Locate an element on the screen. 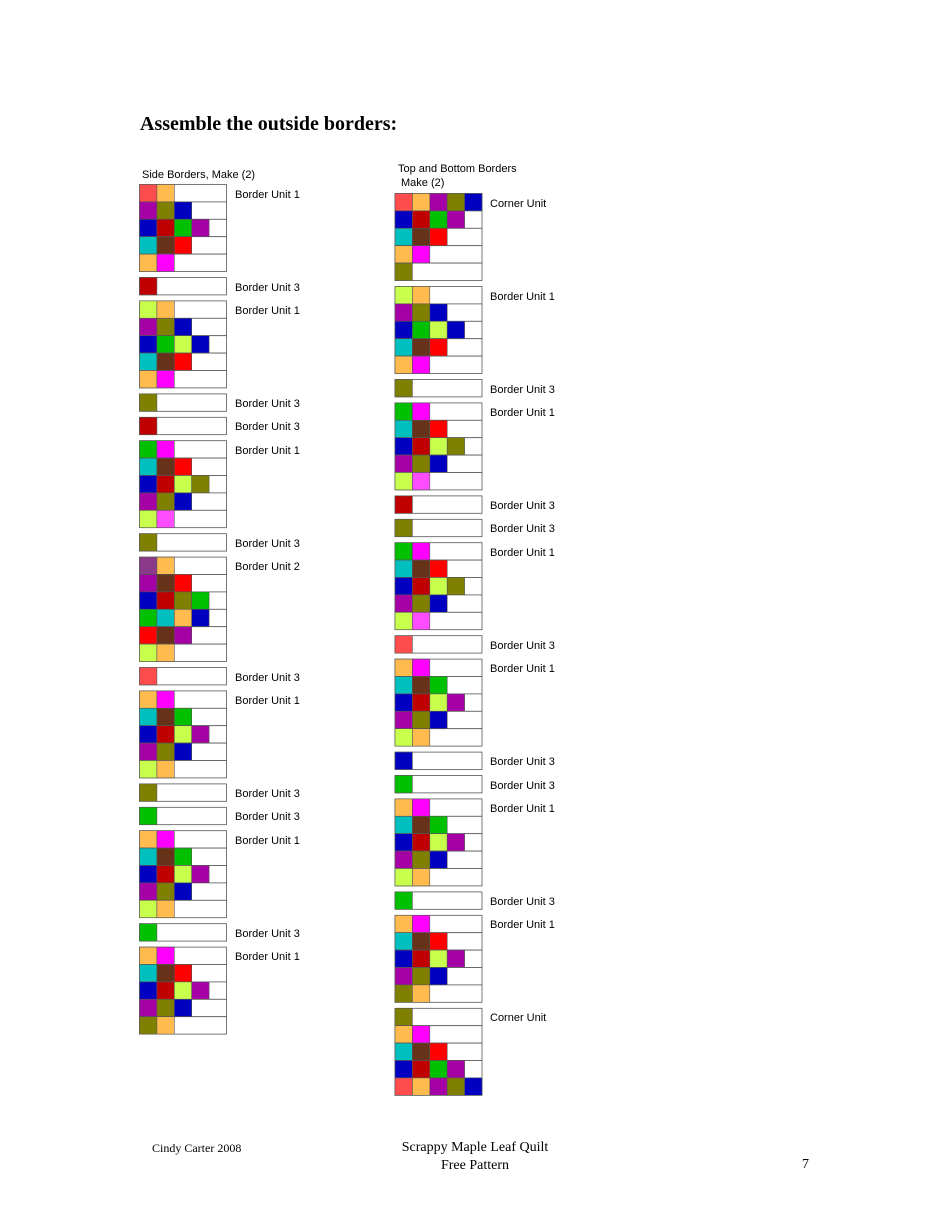 The image size is (950, 1230). footer-author: Cindy Carter 2008 is located at coordinates (197, 1148).